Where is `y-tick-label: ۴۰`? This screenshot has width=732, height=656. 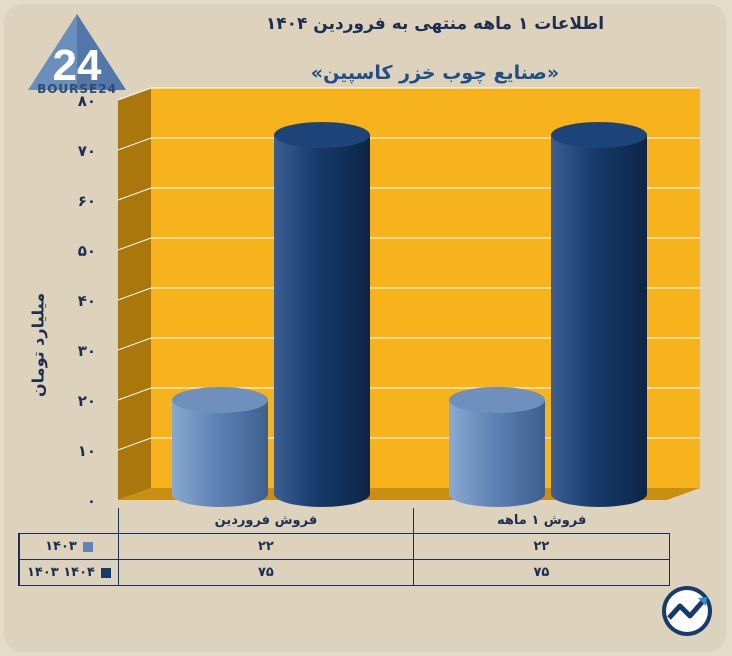
y-tick-label: ۴۰ is located at coordinates (87, 301).